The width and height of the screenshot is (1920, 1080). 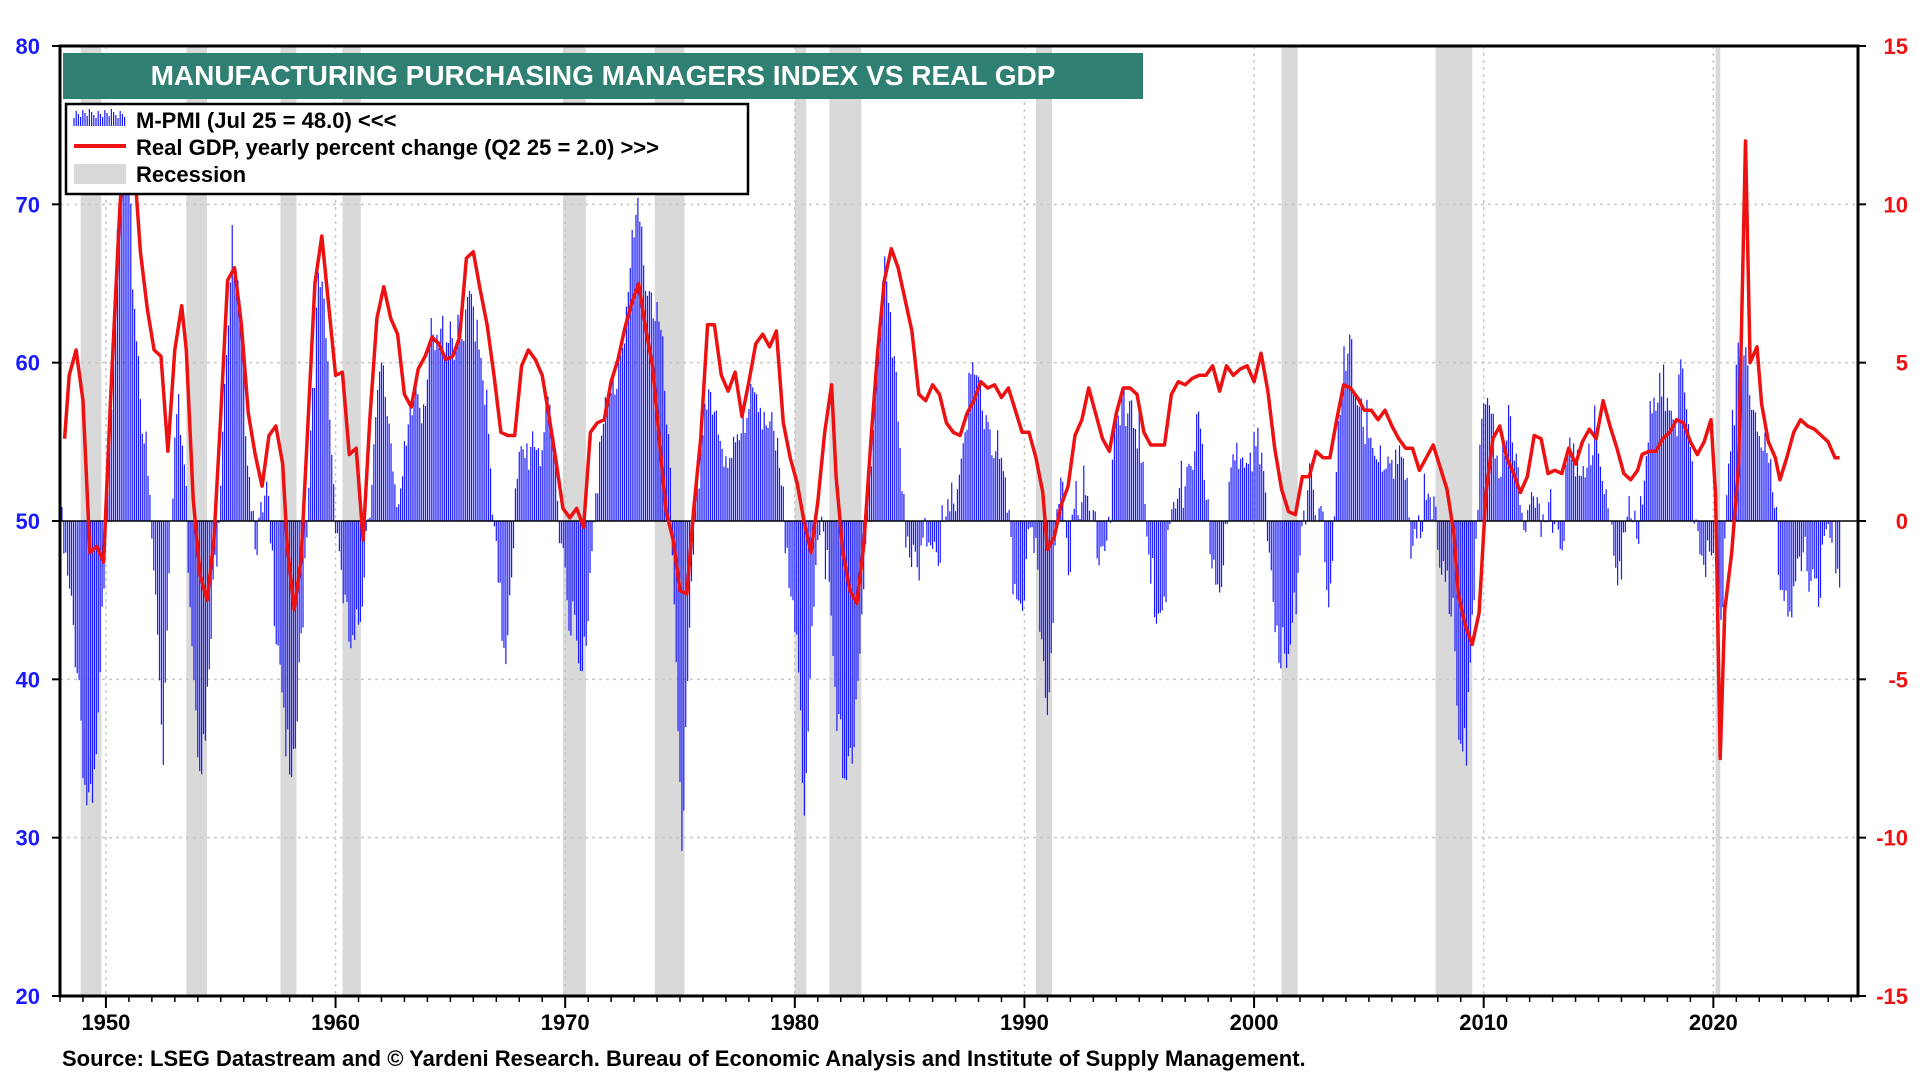 I want to click on left-axis-ticks: 20 30 40 50 60 70 80, so click(x=38, y=521).